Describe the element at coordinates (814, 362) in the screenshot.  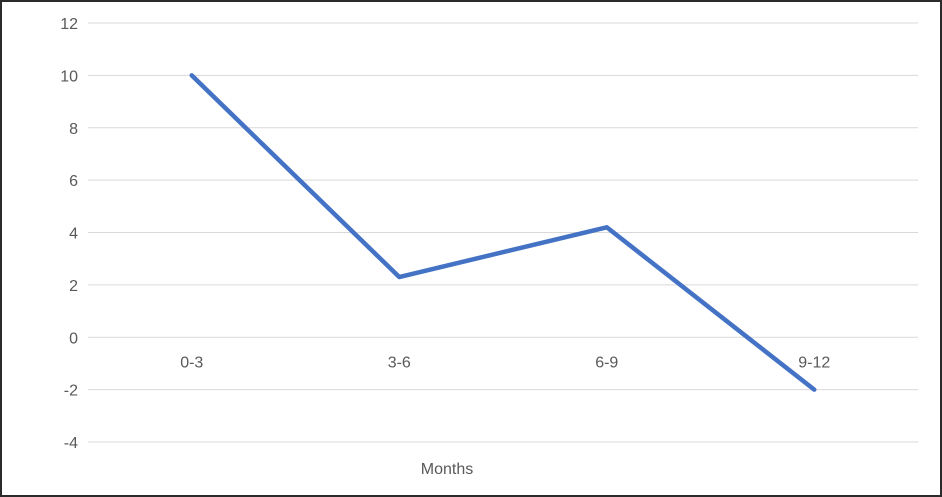
I see `x-axis-tick-label: 9-12` at that location.